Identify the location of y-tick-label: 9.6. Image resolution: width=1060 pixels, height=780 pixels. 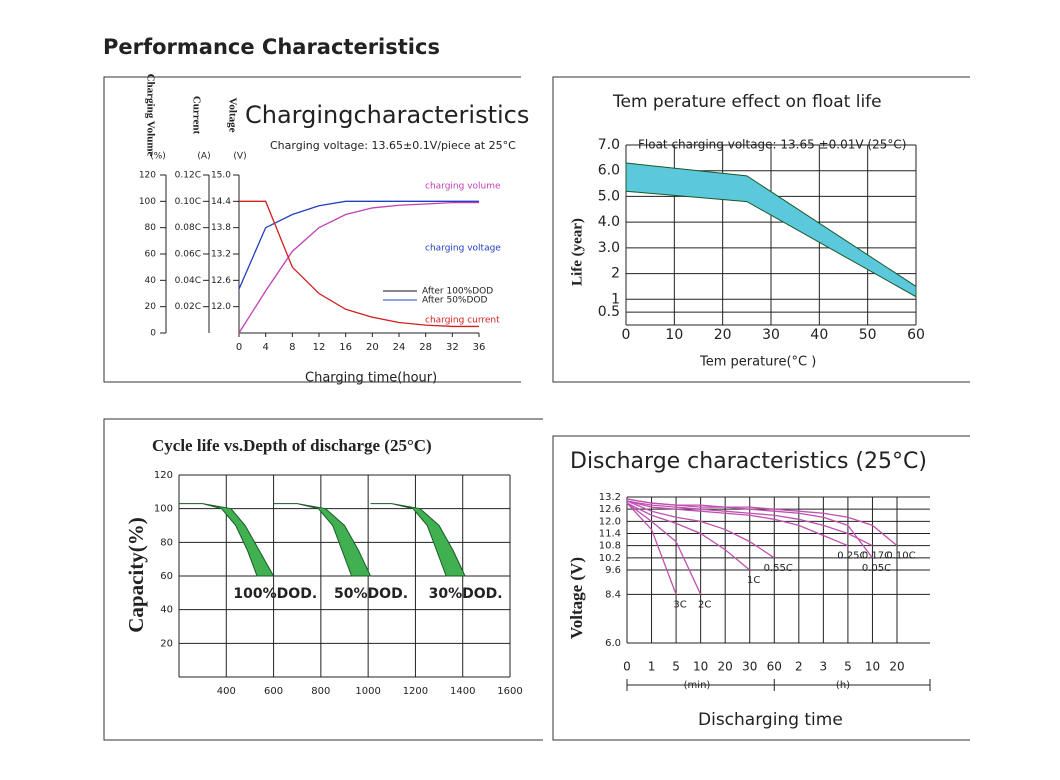
(613, 570).